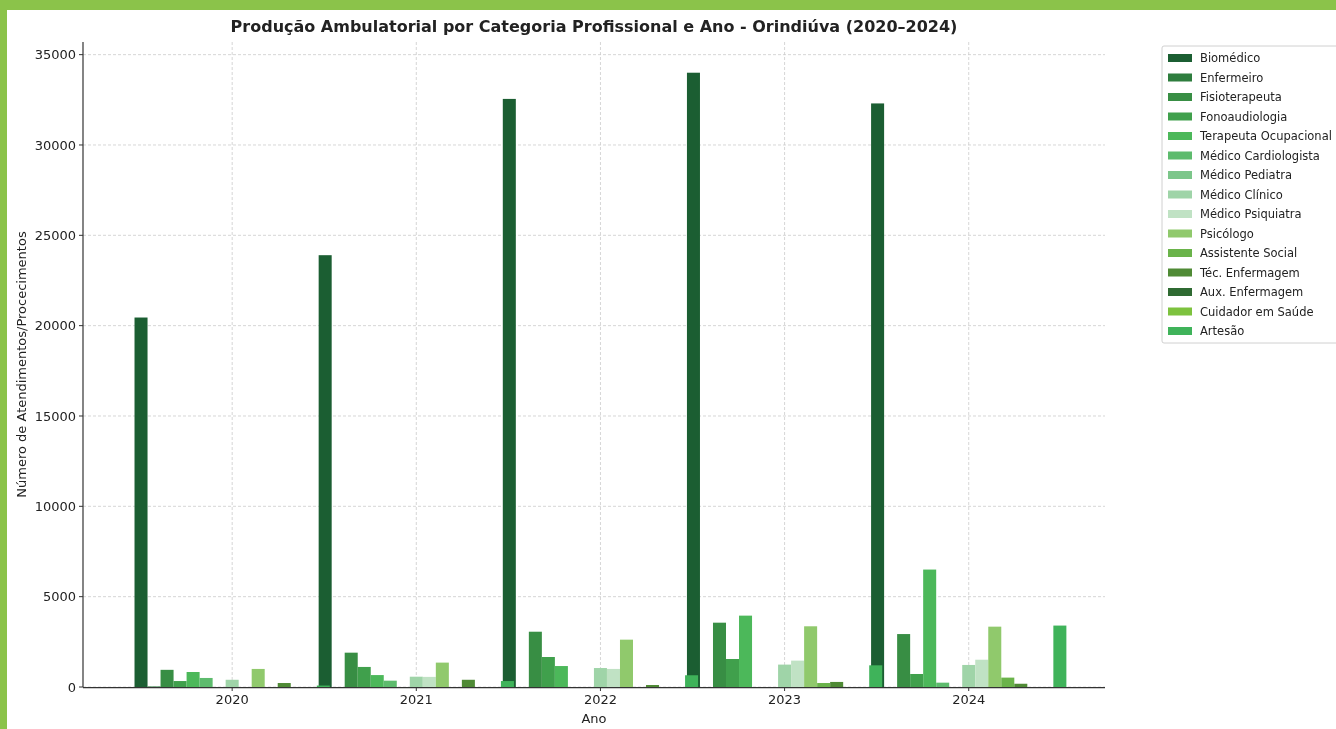 The width and height of the screenshot is (1336, 729). Describe the element at coordinates (1249, 253) in the screenshot. I see `legend-label: Assistente Social` at that location.